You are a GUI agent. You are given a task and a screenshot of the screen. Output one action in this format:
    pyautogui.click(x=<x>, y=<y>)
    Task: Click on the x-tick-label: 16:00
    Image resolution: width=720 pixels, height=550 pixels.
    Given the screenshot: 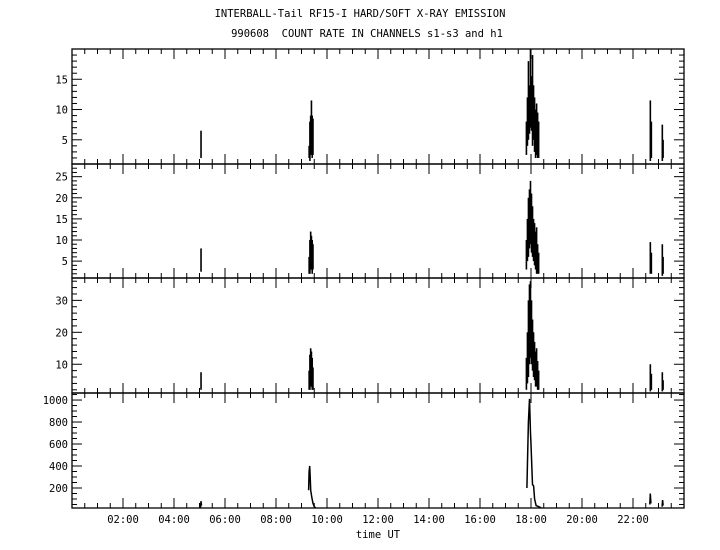 What is the action you would take?
    pyautogui.click(x=480, y=520)
    